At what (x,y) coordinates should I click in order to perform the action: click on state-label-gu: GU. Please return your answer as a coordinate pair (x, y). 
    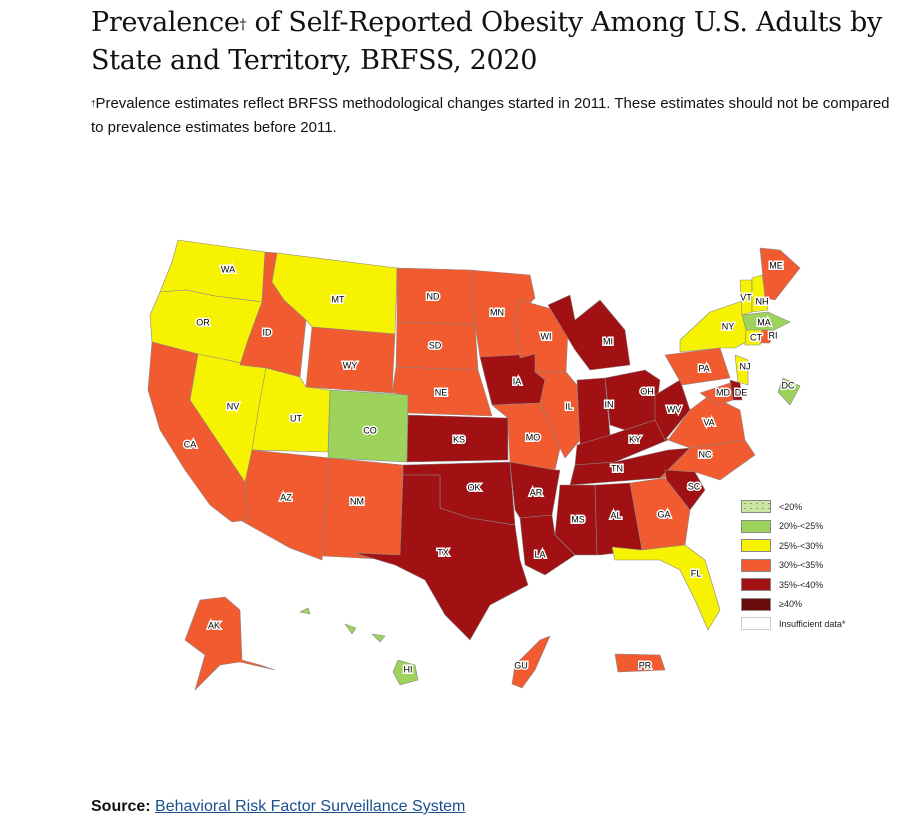
    Looking at the image, I should click on (521, 665).